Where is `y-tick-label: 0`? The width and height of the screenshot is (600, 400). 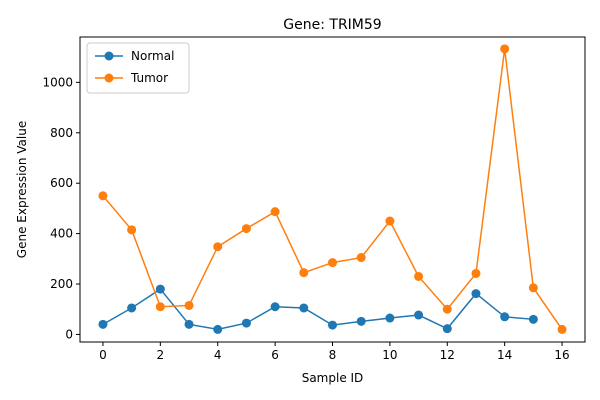 y-tick-label: 0 is located at coordinates (69, 334).